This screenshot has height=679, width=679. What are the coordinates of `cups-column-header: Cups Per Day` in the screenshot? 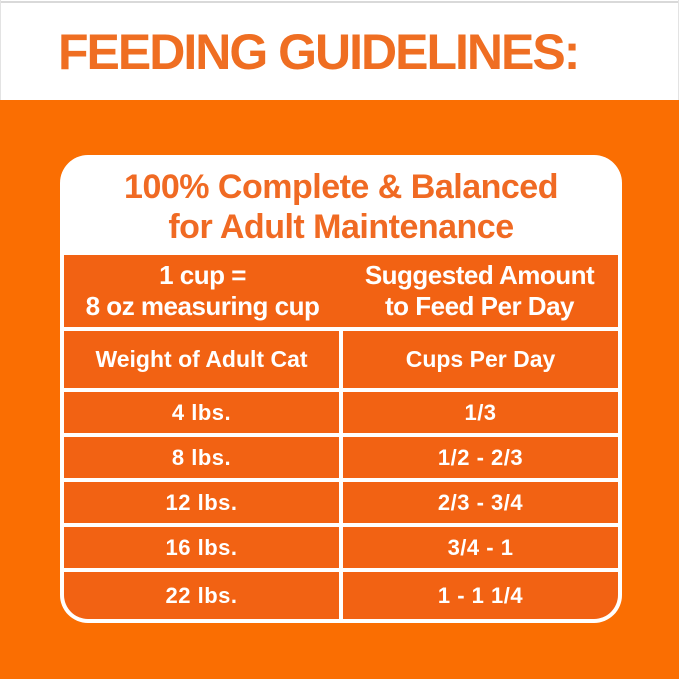 It's located at (480, 359).